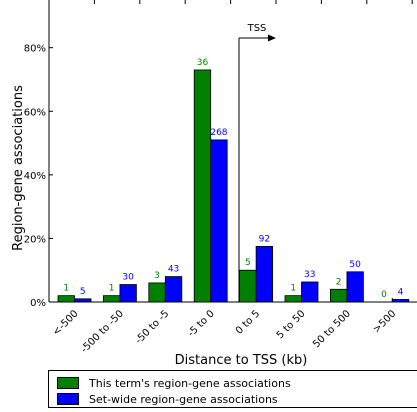  I want to click on count-label-this-term: 3, so click(157, 276).